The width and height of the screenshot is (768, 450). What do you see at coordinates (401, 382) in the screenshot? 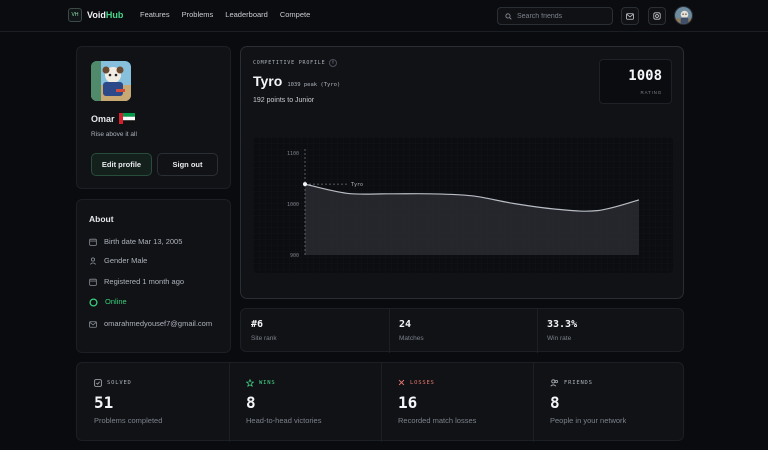
I see `x-icon` at bounding box center [401, 382].